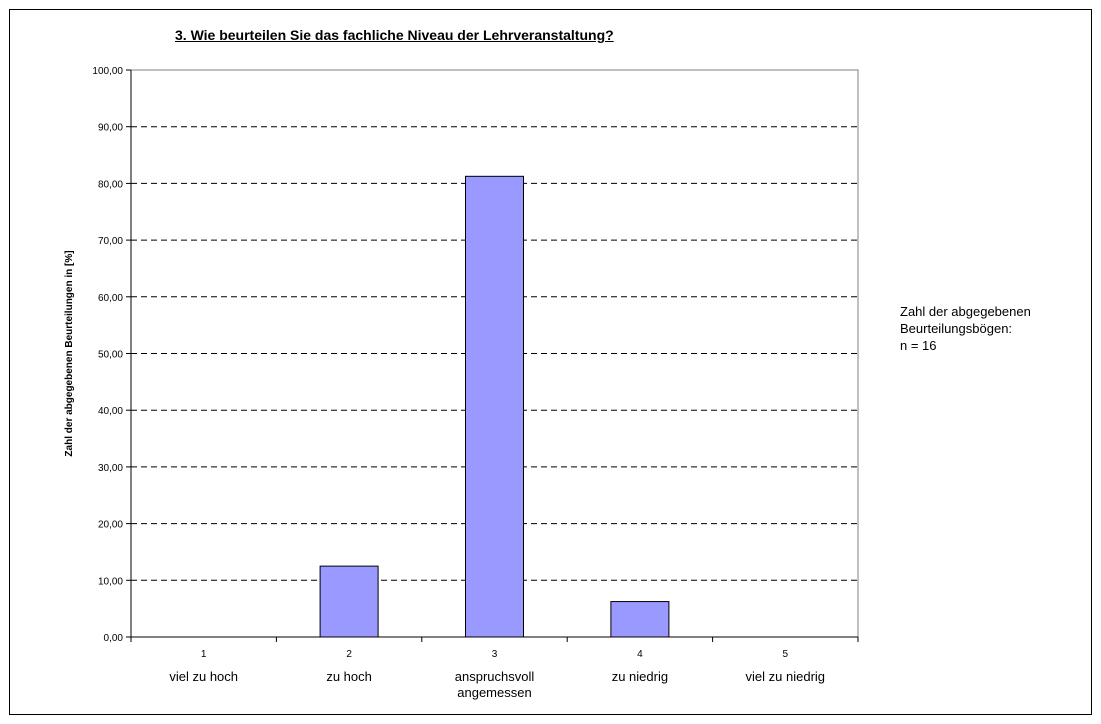 This screenshot has width=1101, height=724. I want to click on x-tick-label: 2, so click(349, 654).